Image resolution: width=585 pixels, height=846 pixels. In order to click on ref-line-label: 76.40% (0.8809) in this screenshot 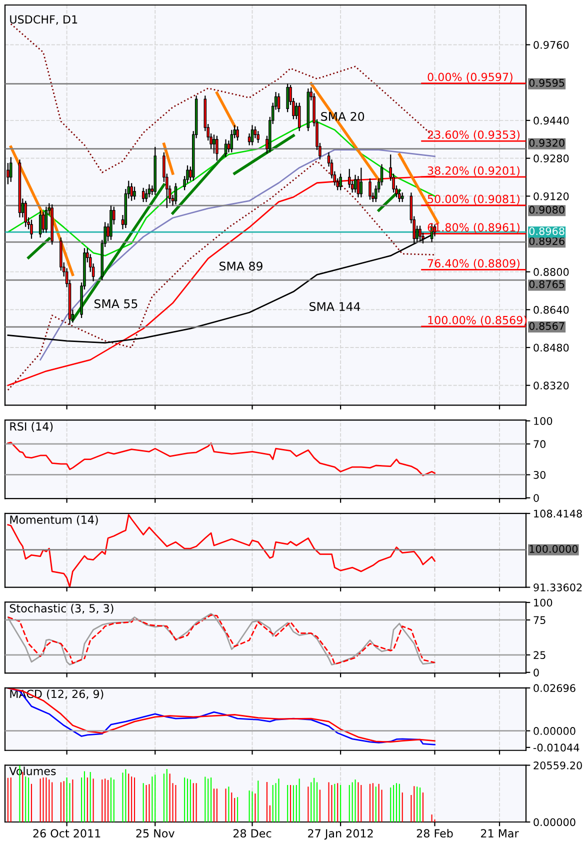, I will do `click(474, 263)`.